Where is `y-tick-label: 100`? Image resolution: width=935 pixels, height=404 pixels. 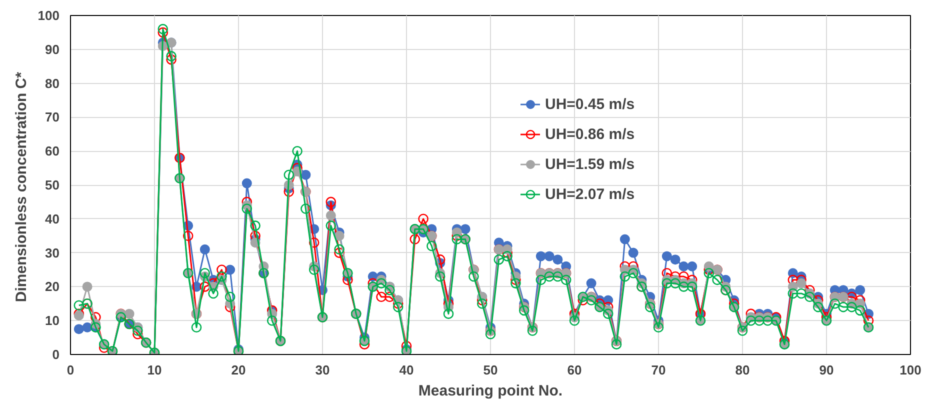 y-tick-label: 100 is located at coordinates (49, 15).